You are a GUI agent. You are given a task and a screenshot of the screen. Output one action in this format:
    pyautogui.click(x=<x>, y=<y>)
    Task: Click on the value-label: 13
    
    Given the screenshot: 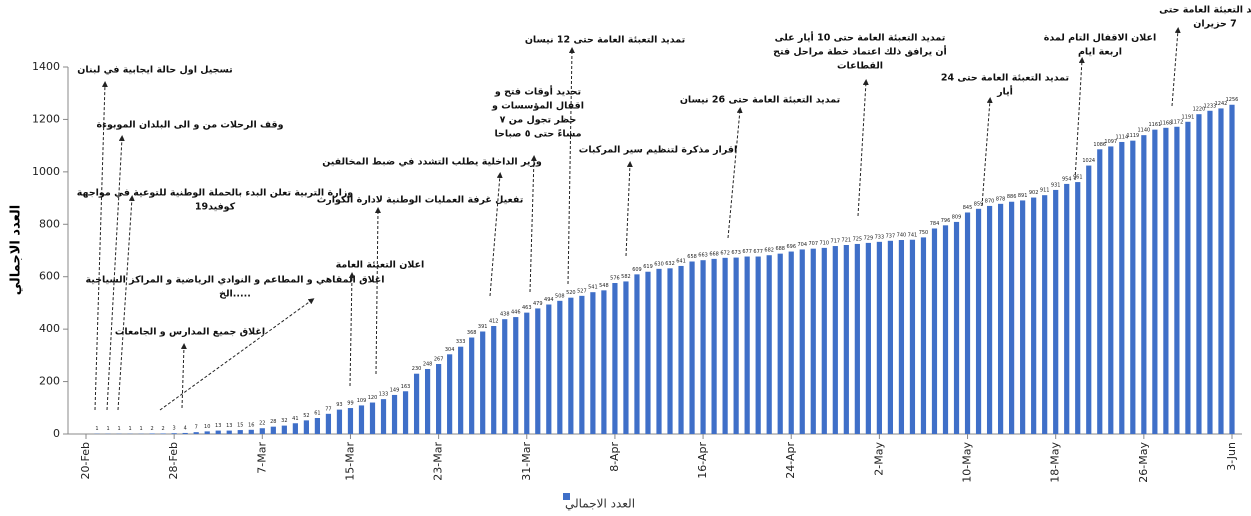 What is the action you would take?
    pyautogui.click(x=218, y=426)
    